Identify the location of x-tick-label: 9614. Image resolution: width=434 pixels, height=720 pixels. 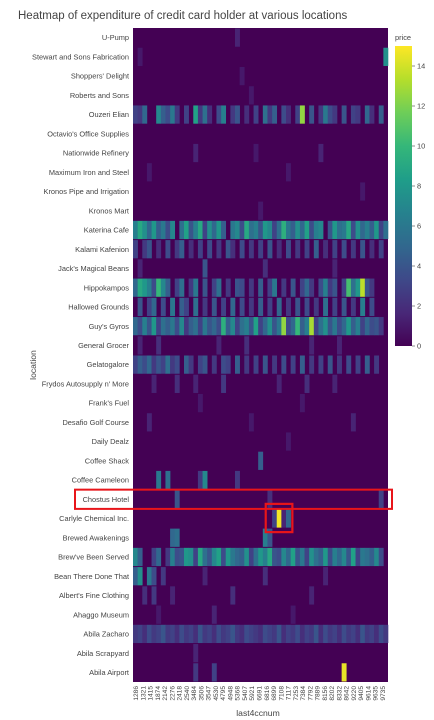
(368, 693).